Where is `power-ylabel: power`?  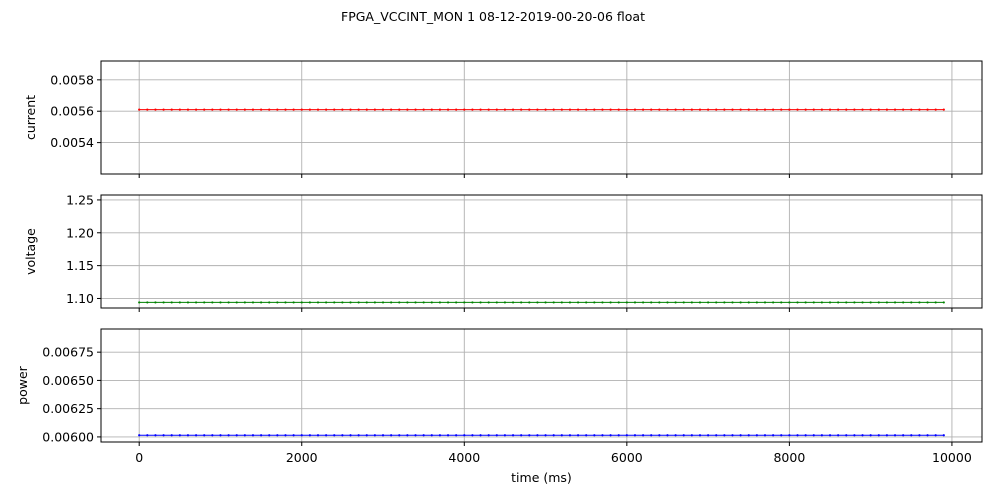 power-ylabel: power is located at coordinates (22, 384).